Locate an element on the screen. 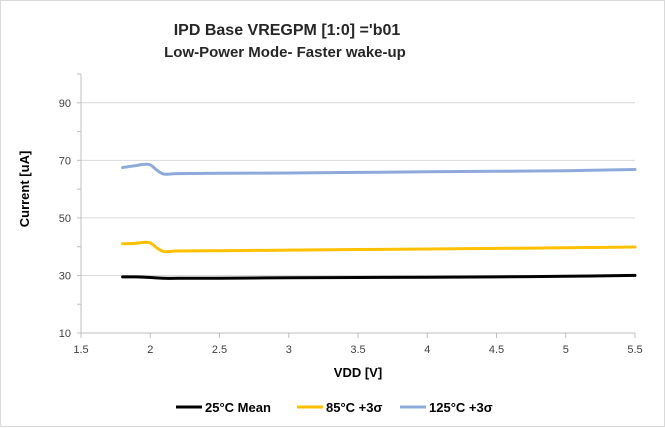 The height and width of the screenshot is (428, 665). x-tick-label: 2.5 is located at coordinates (219, 350).